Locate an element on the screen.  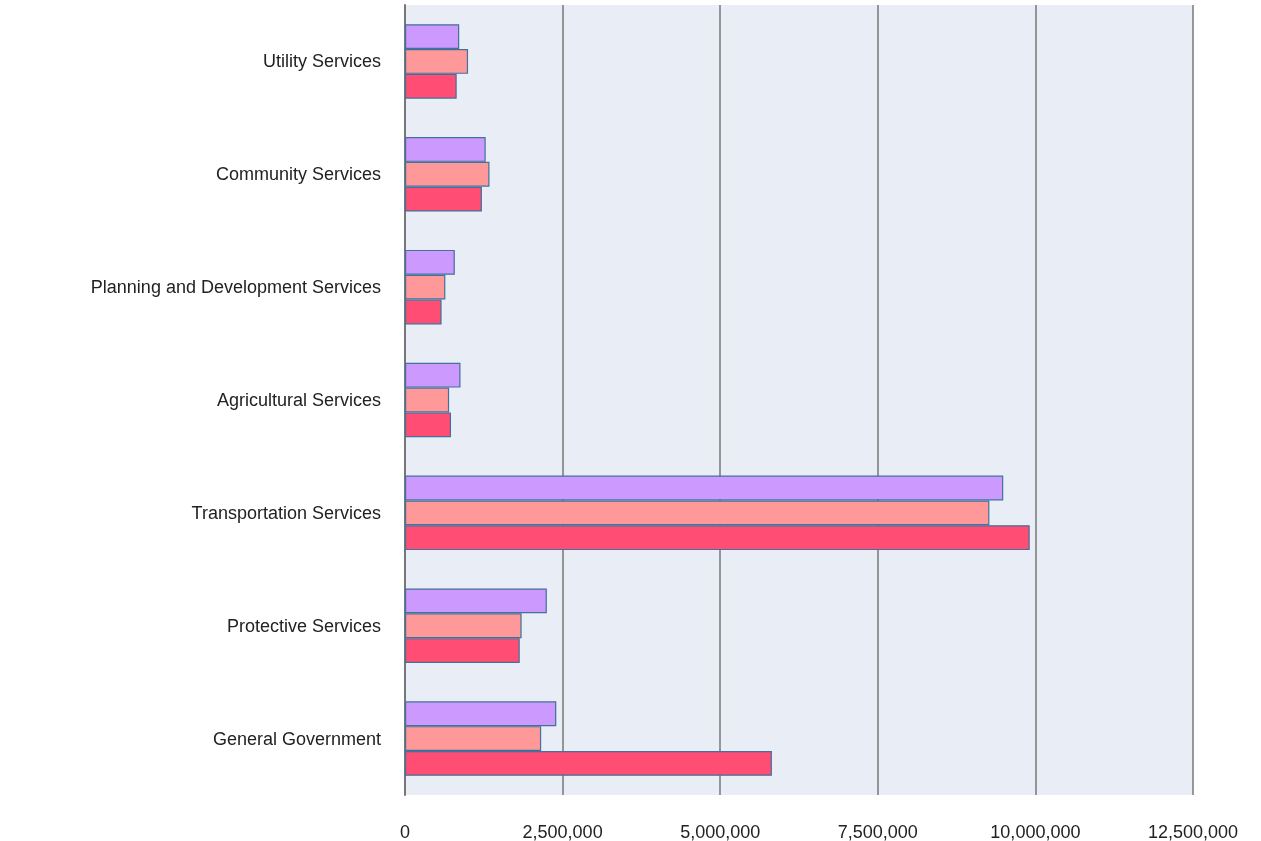
x-tick-label: 0 is located at coordinates (405, 831).